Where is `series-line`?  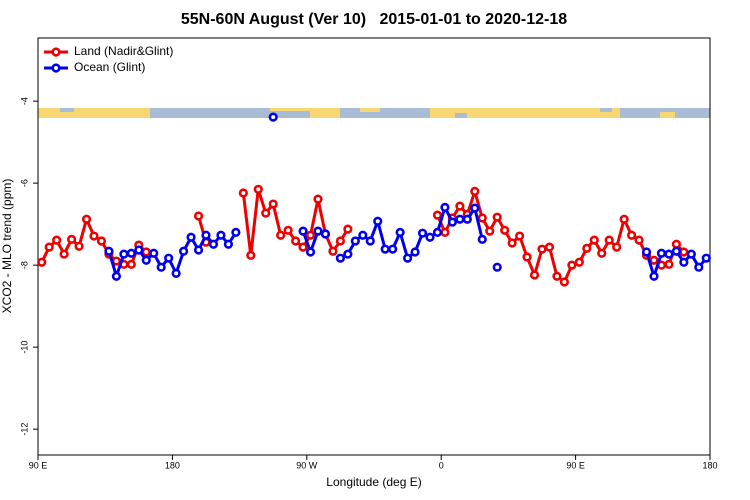
series-line is located at coordinates (407, 242).